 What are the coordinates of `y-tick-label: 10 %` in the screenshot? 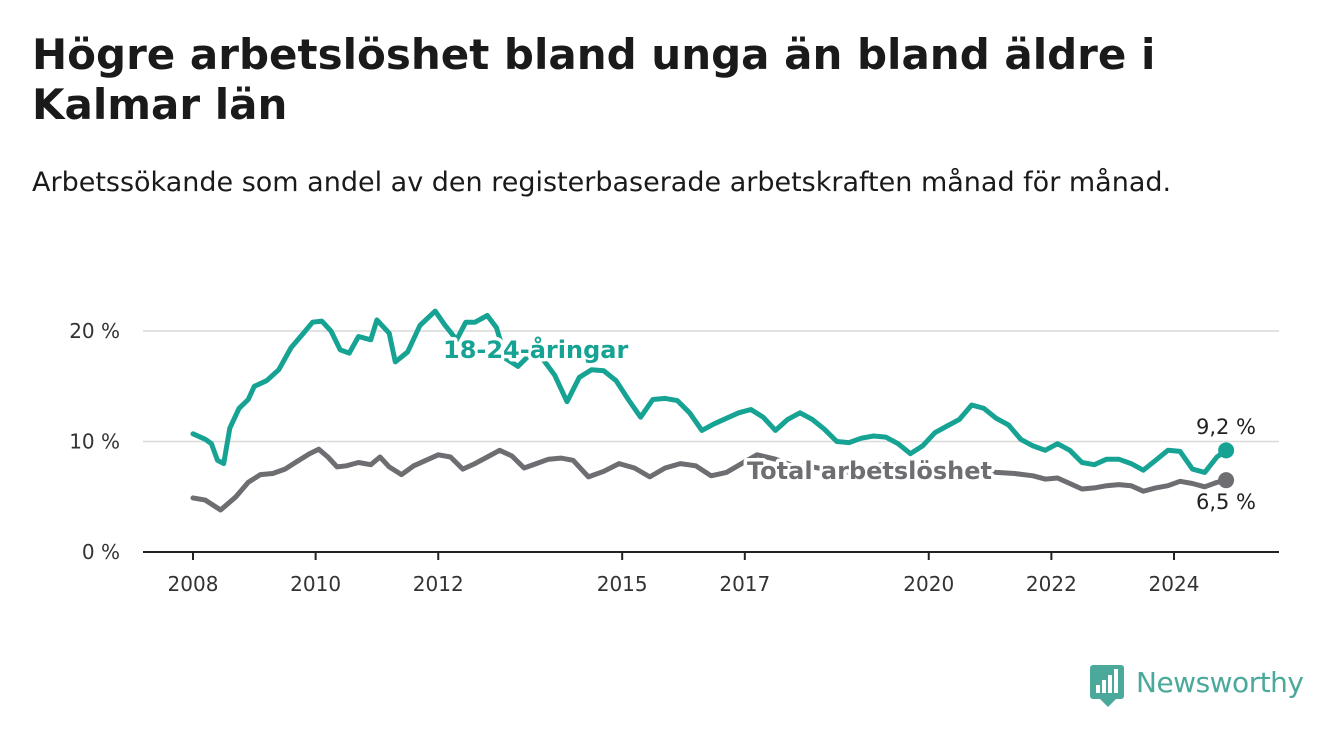 It's located at (94, 442).